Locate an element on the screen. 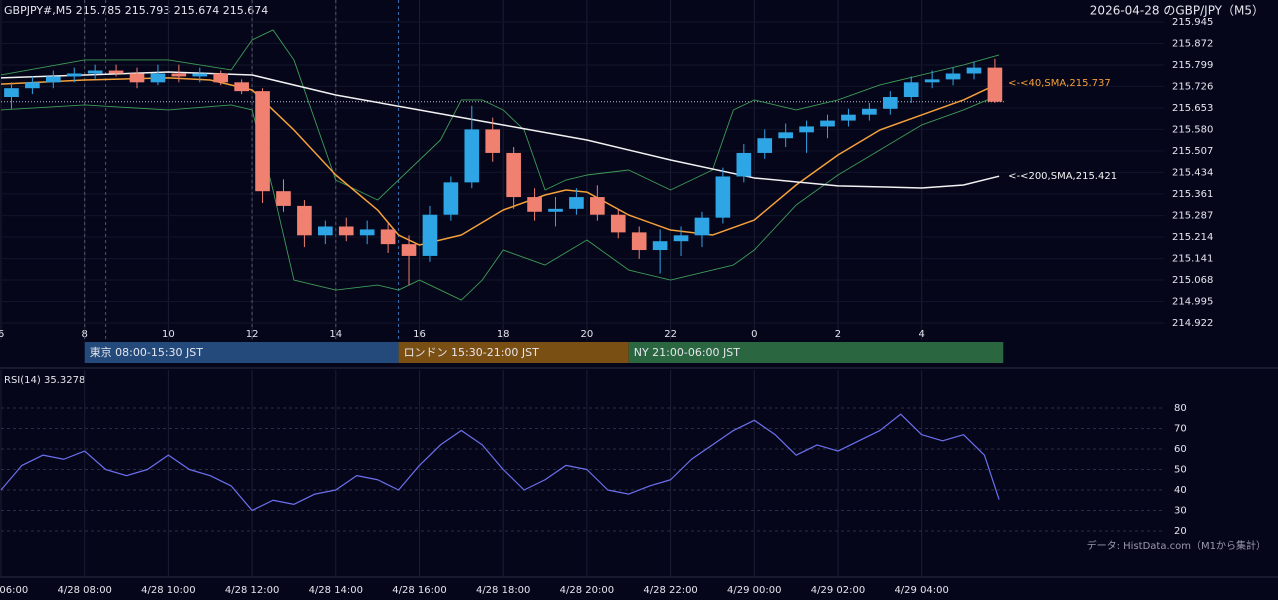 The image size is (1278, 600). rsi-title: RSI(14) 35.3278 is located at coordinates (44, 380).